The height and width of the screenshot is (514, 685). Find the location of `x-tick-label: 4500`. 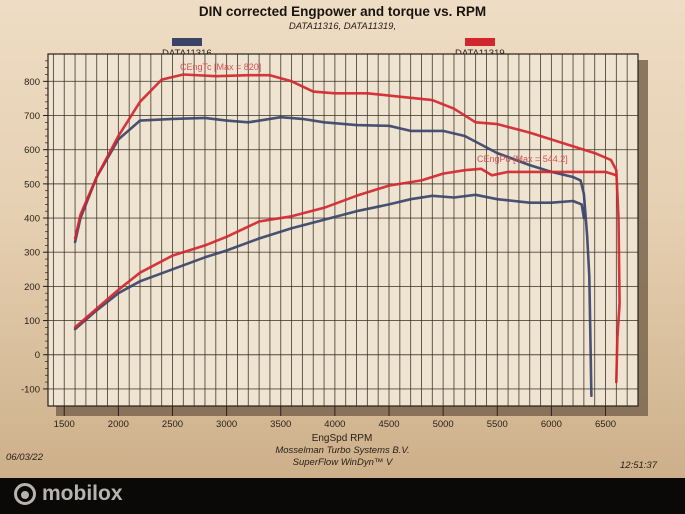

x-tick-label: 4500 is located at coordinates (388, 424).